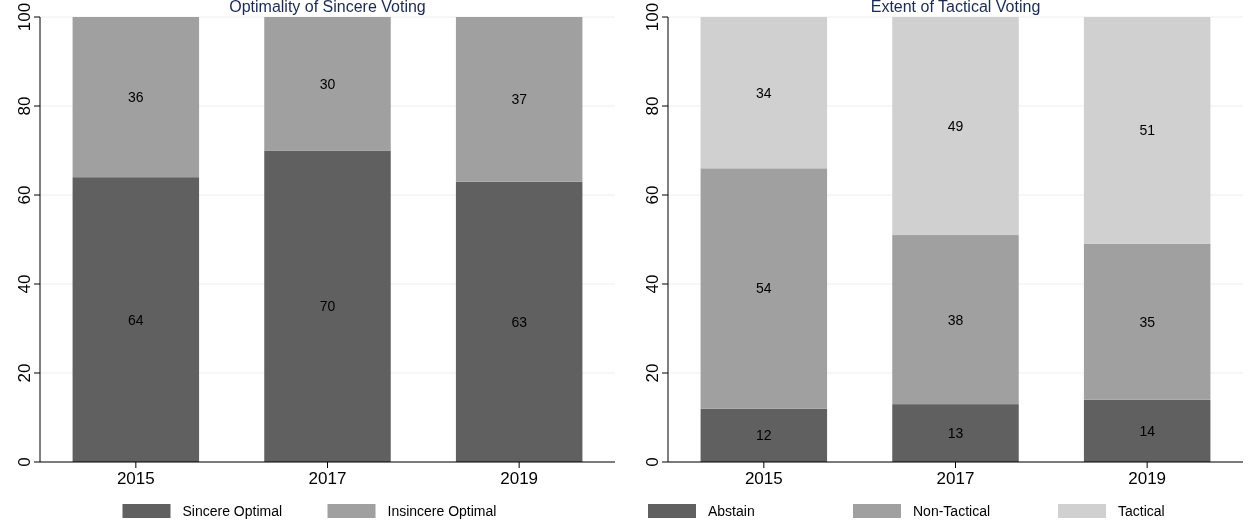 The height and width of the screenshot is (523, 1257). What do you see at coordinates (232, 511) in the screenshot?
I see `legend-label: Sincere Optimal` at bounding box center [232, 511].